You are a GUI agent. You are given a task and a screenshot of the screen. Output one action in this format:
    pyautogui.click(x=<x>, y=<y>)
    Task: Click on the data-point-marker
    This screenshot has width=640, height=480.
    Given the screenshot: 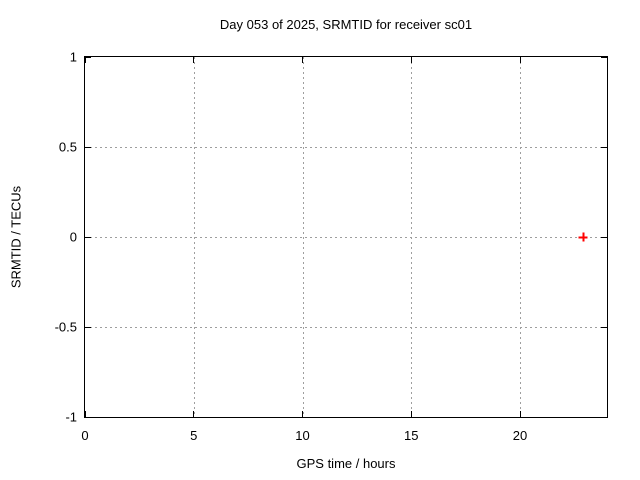 What is the action you would take?
    pyautogui.click(x=583, y=237)
    